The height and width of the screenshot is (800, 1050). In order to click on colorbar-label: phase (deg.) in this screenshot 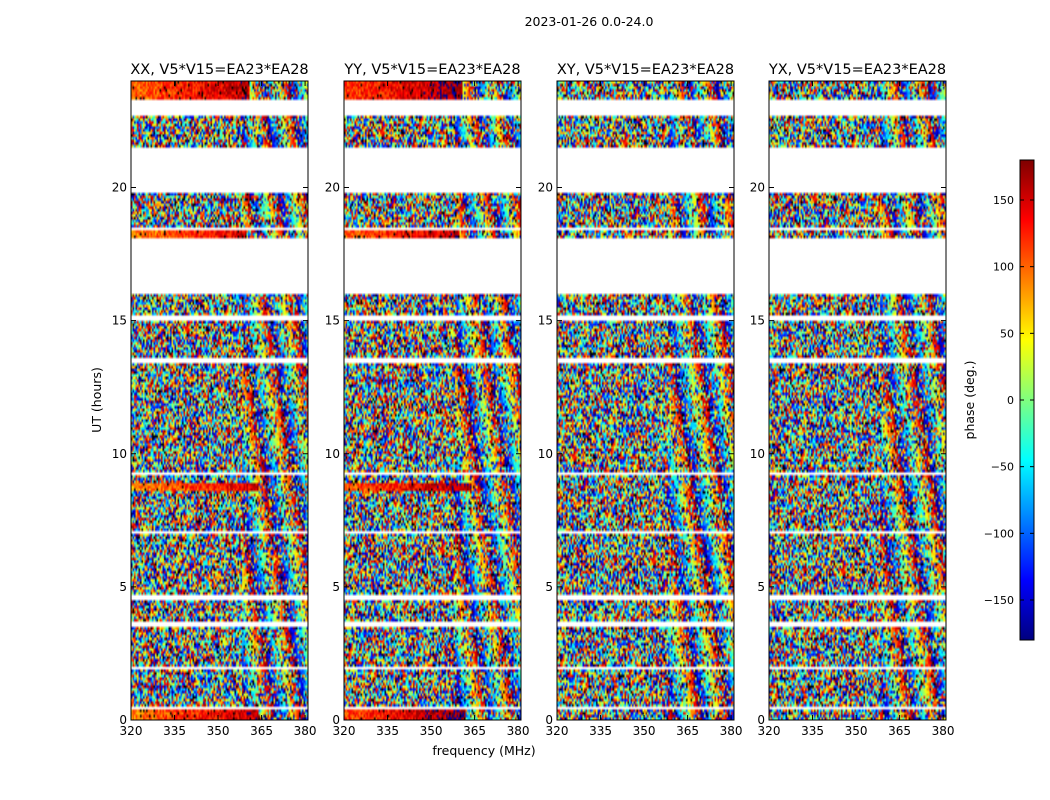, I will do `click(969, 400)`.